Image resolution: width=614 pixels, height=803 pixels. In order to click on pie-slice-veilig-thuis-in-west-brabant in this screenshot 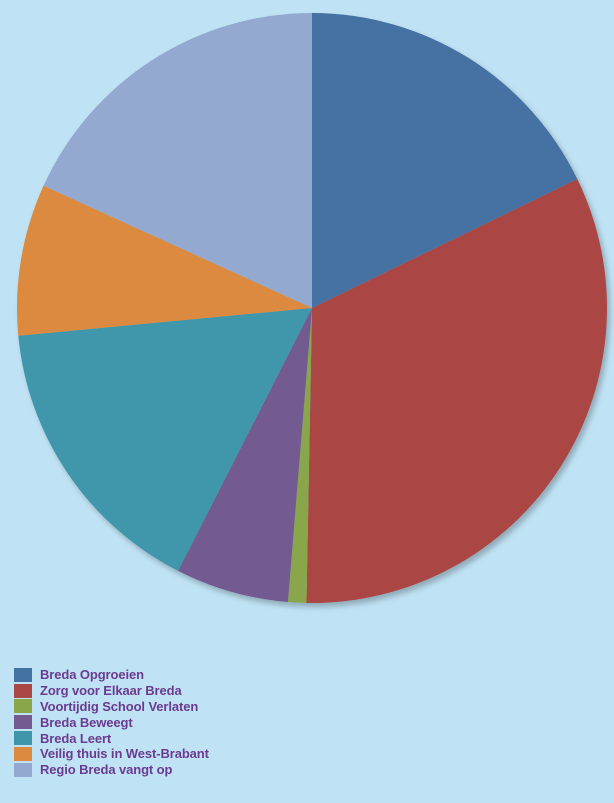, I will do `click(165, 260)`.